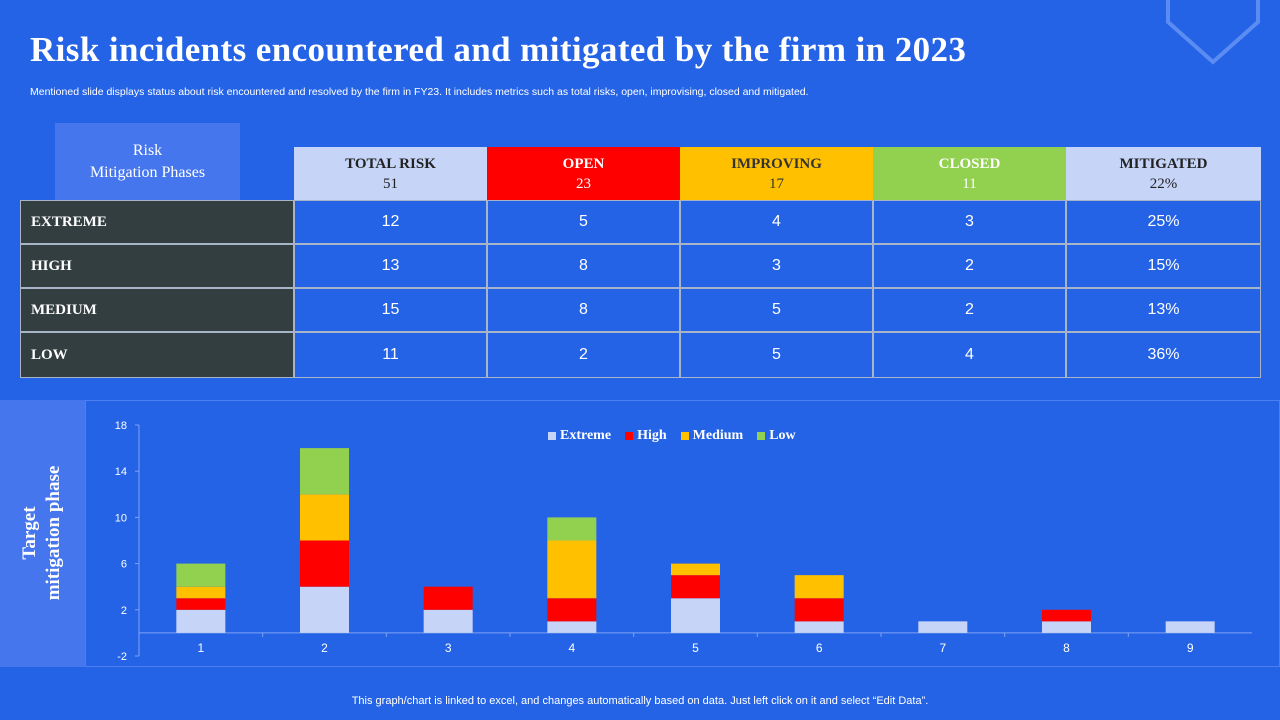 This screenshot has height=720, width=1280. I want to click on row-label-low: LOW, so click(157, 355).